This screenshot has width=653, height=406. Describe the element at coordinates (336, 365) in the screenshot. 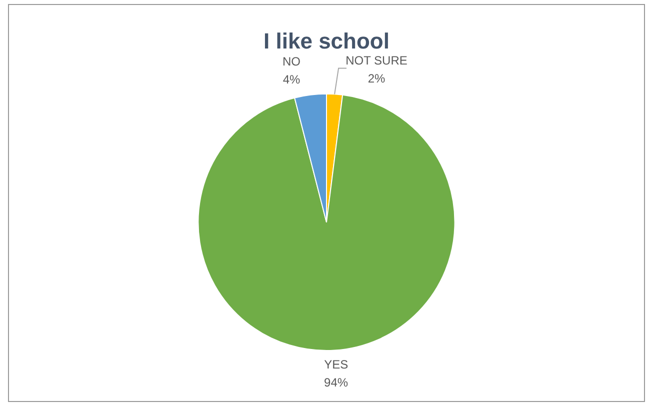

I see `slice-label: YES` at that location.